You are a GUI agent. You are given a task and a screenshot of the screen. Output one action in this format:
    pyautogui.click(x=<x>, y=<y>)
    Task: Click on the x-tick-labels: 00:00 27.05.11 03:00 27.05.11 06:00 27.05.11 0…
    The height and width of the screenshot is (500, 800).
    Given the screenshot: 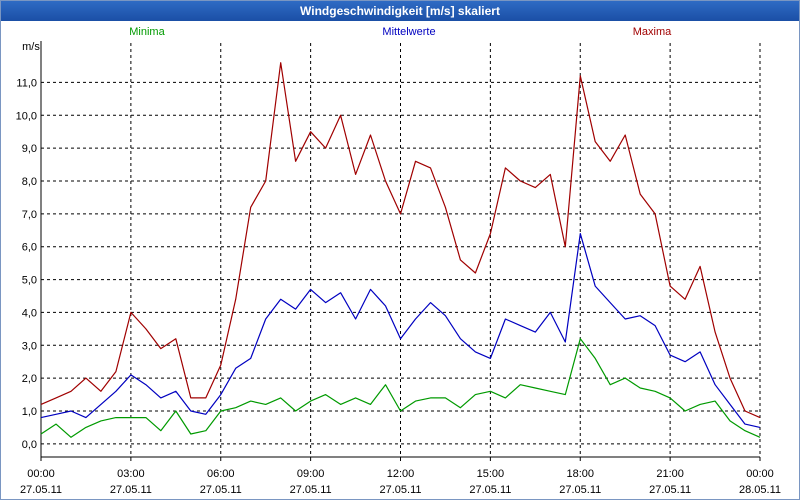 What is the action you would take?
    pyautogui.click(x=400, y=482)
    